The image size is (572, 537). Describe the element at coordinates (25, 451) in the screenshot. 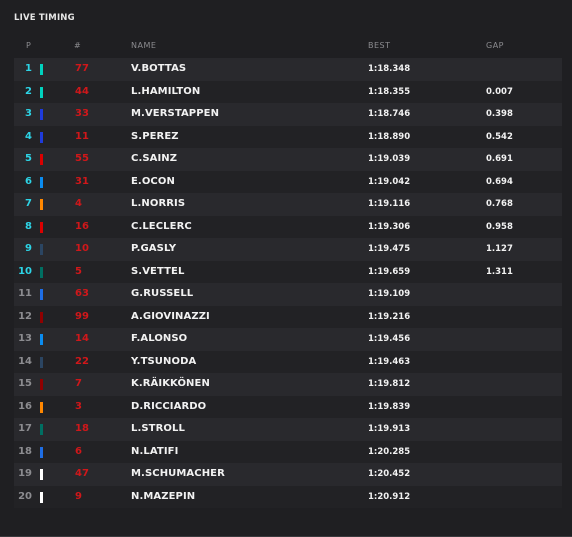

I see `position-cell: 18` at that location.